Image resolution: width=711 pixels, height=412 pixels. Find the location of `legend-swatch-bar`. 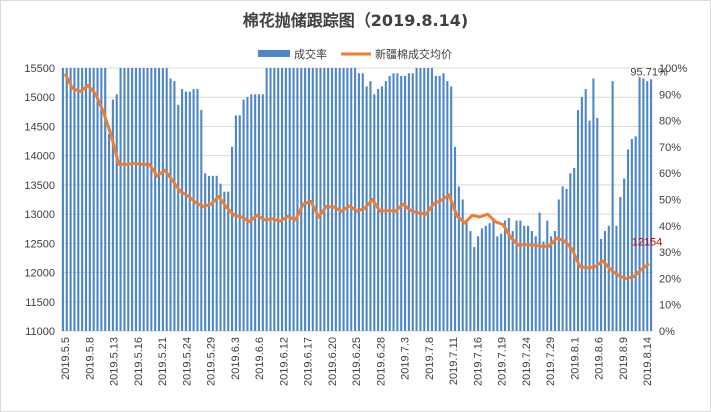

legend-swatch-bar is located at coordinates (274, 53).